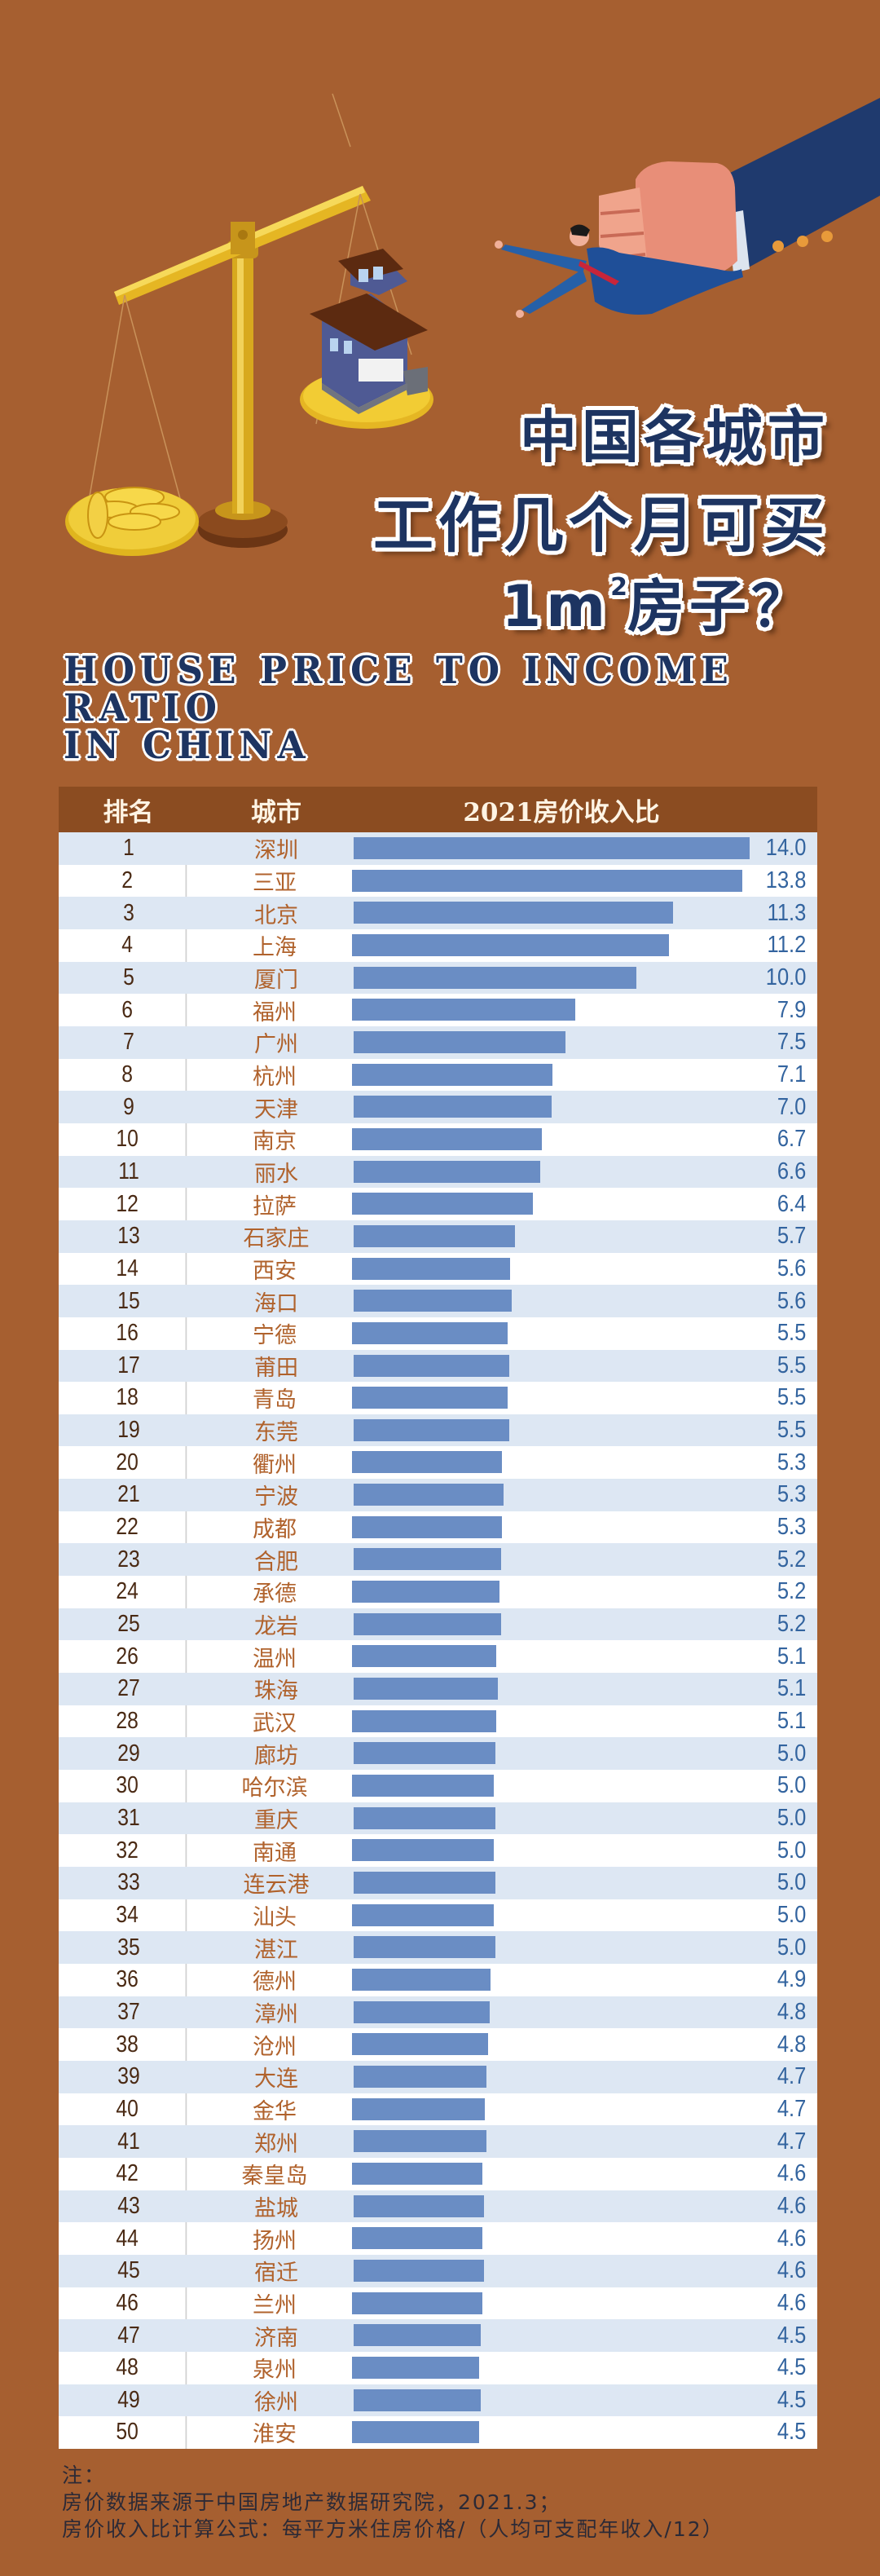 This screenshot has height=2576, width=880. I want to click on table-row: 13 石家庄 5.7, so click(438, 1236).